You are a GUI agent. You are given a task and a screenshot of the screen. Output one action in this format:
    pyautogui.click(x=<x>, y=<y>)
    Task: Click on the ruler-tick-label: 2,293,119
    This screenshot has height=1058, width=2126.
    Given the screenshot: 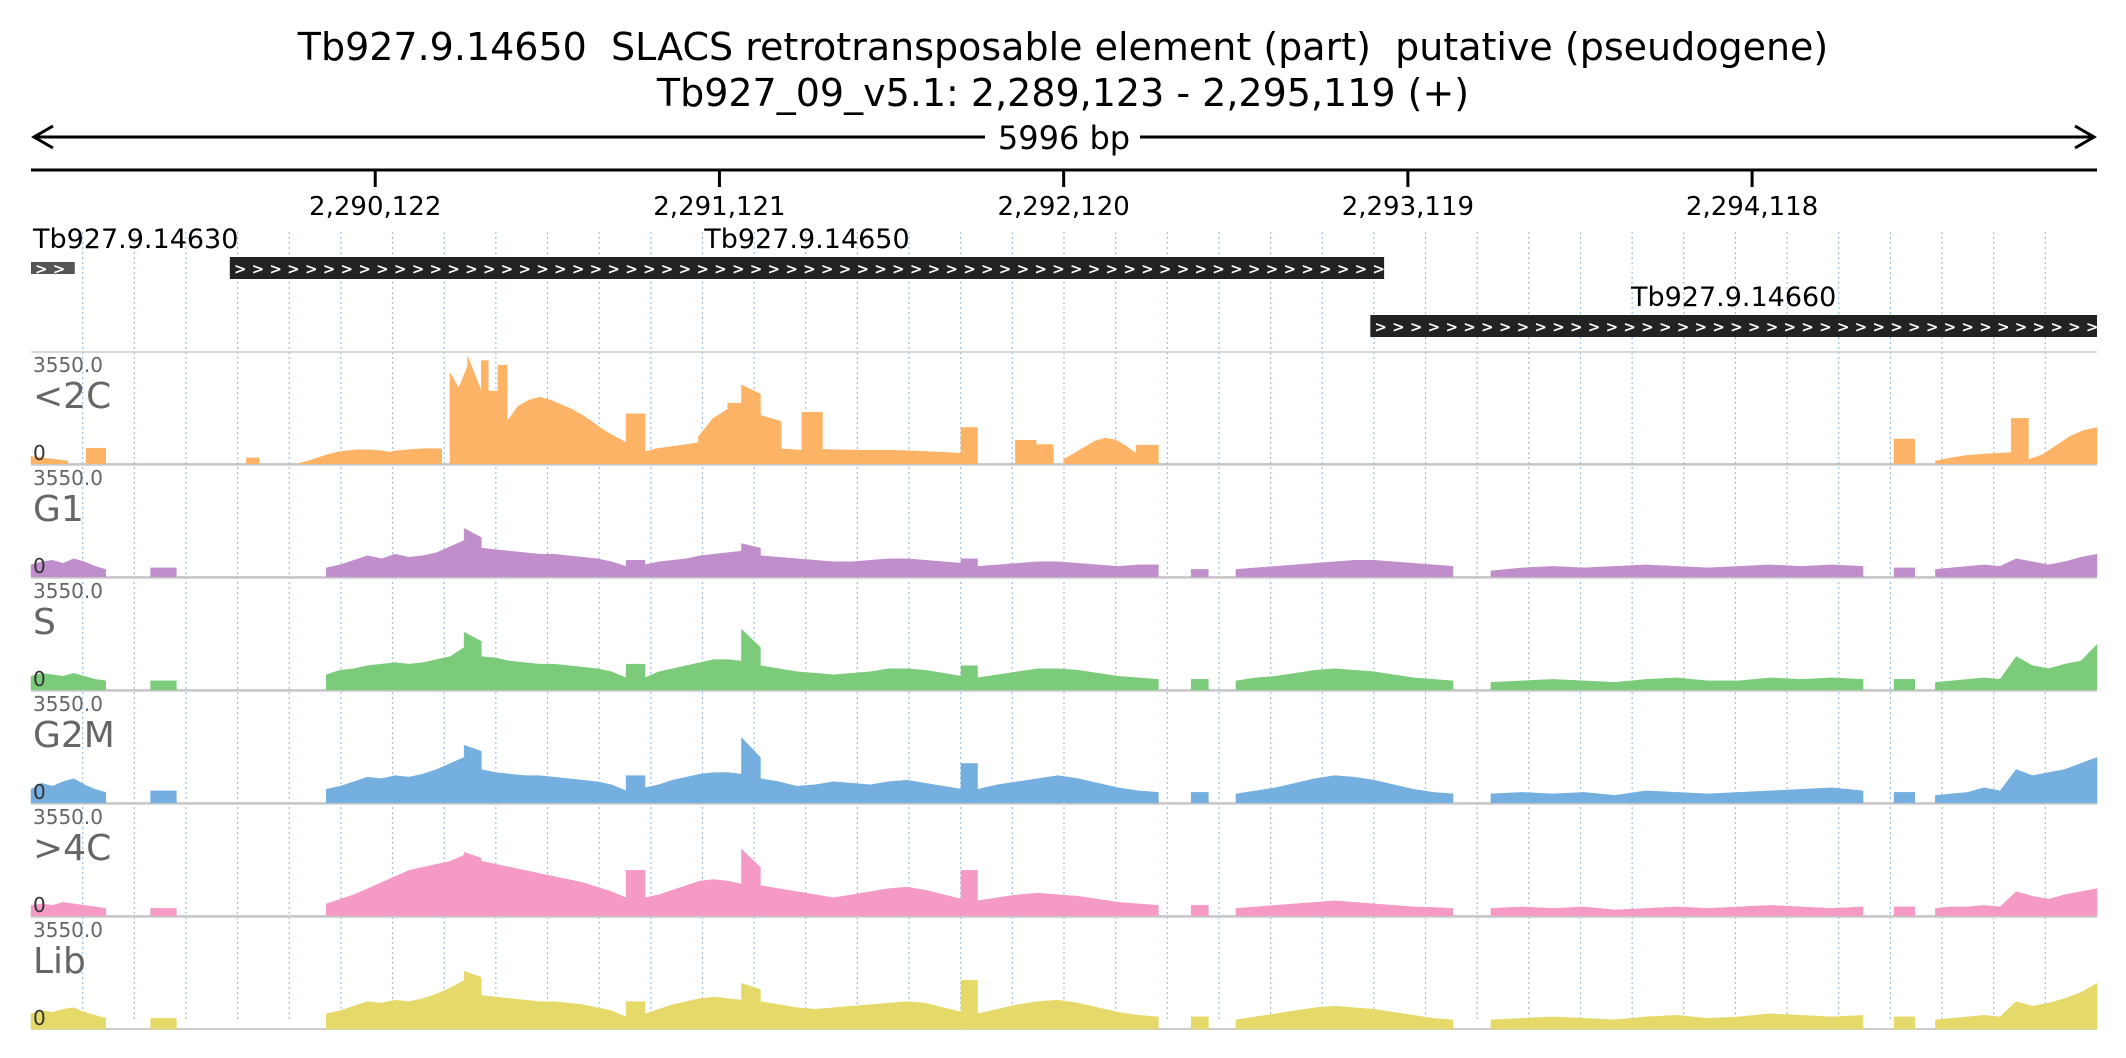 What is the action you would take?
    pyautogui.click(x=1408, y=207)
    